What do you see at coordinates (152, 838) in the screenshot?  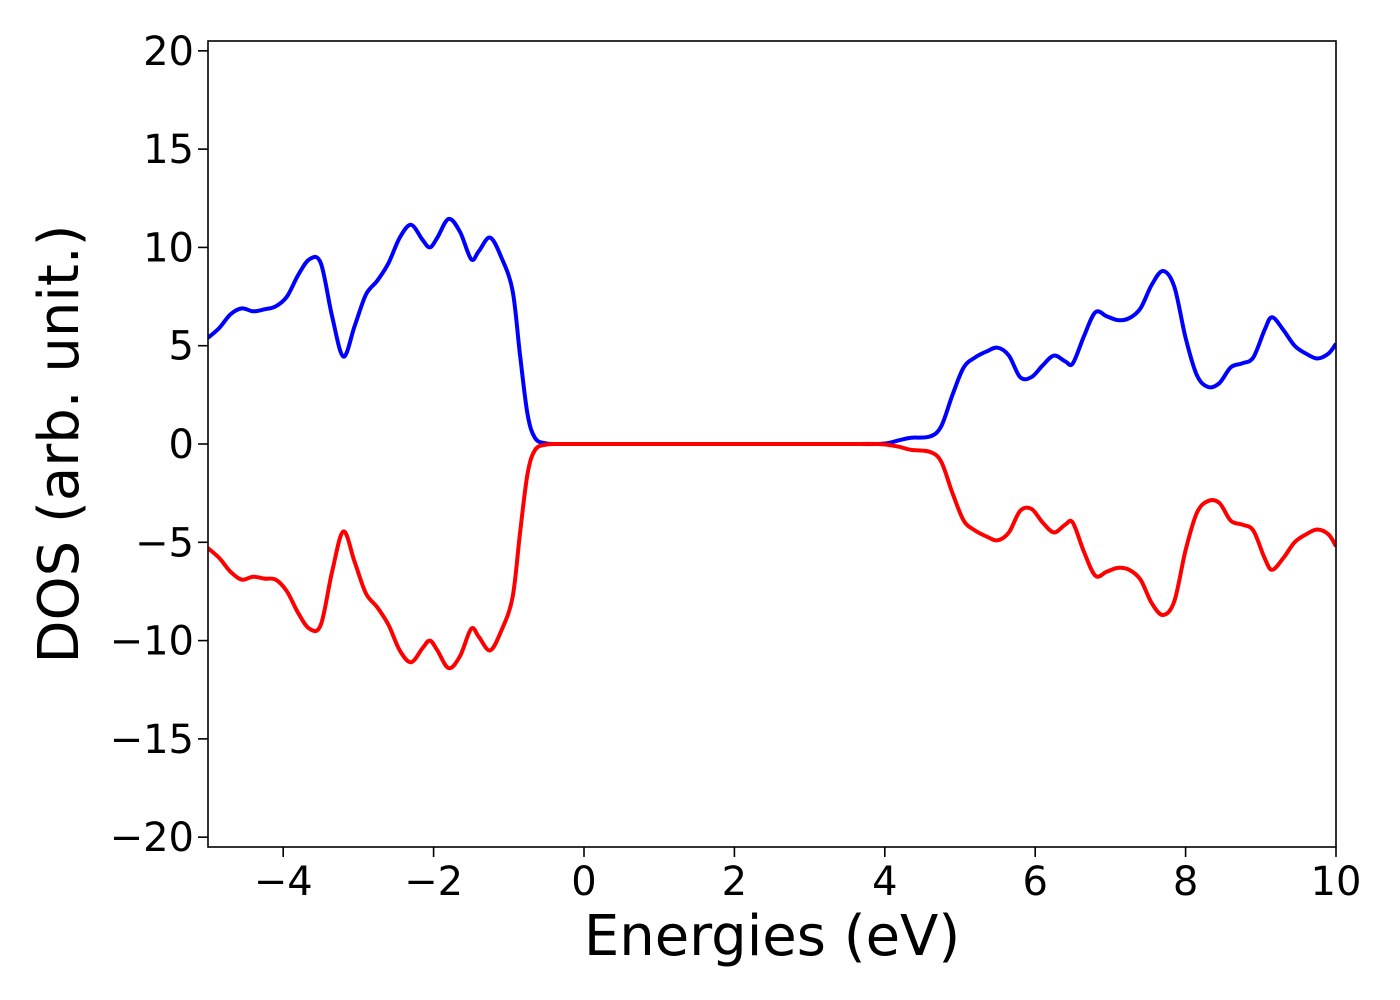 I see `y-tick-label: −20` at bounding box center [152, 838].